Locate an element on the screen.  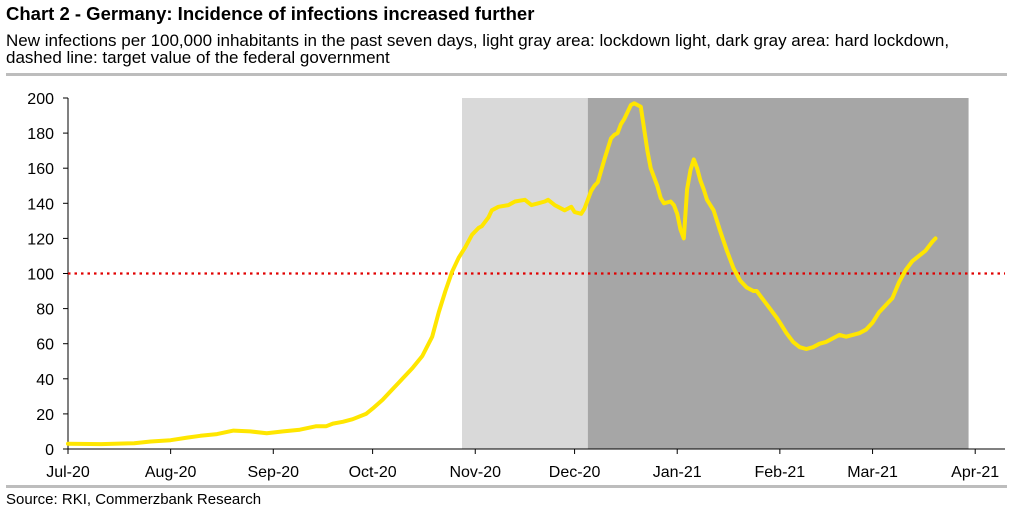
y-tick-label: 20 is located at coordinates (45, 415).